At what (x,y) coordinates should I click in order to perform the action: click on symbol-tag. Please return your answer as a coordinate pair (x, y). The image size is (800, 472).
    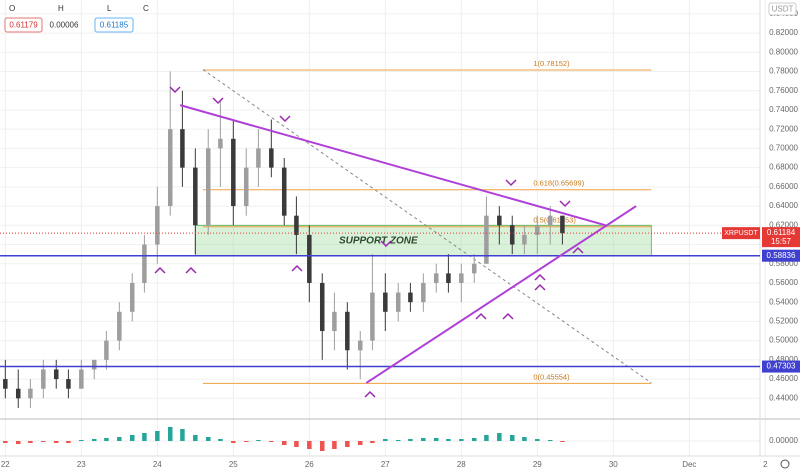
    Looking at the image, I should click on (741, 233).